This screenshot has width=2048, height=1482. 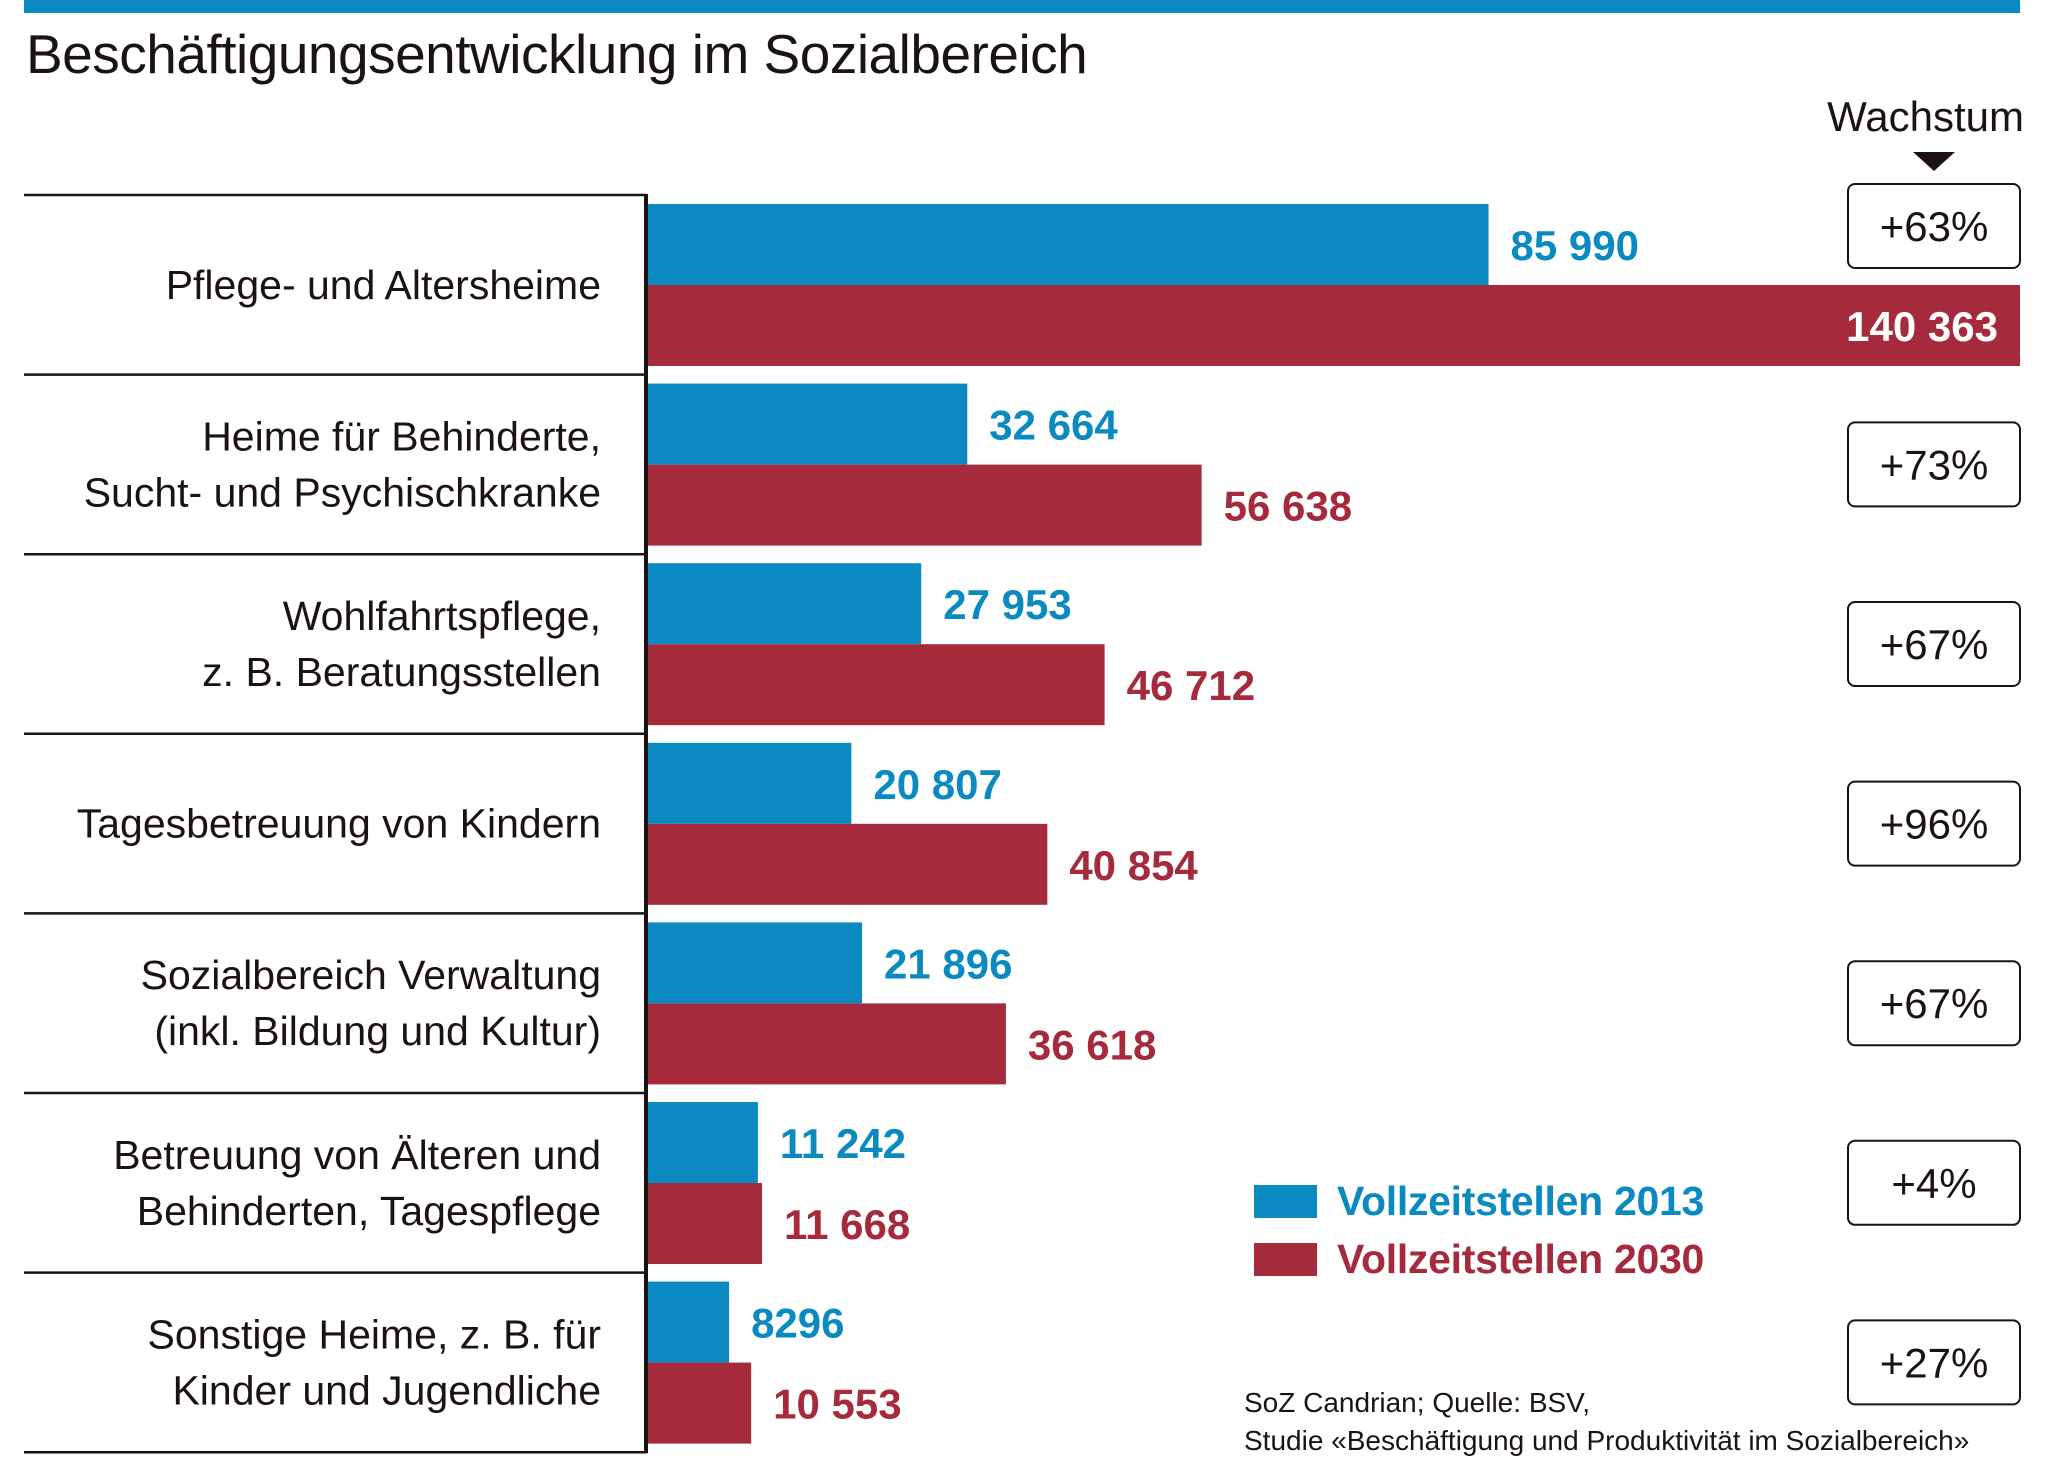 I want to click on value-label-2030: 56 638, so click(x=1288, y=506).